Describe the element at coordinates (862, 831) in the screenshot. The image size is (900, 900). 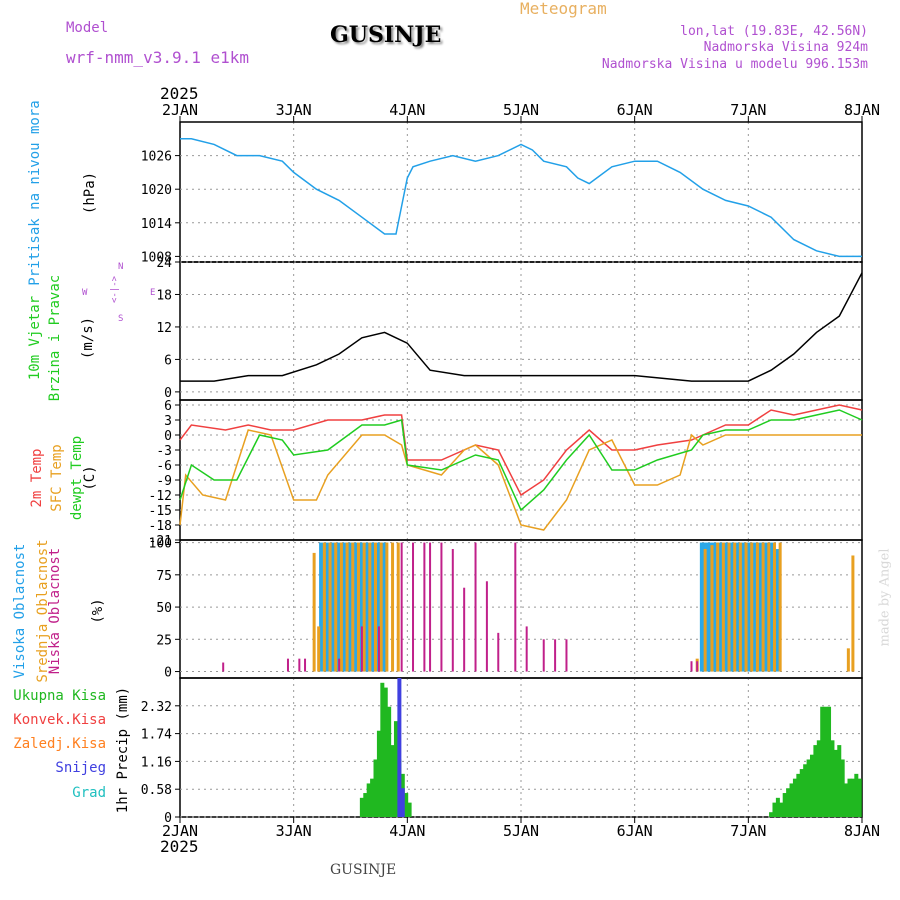
I see `x-tick-label-bottom: 8JAN` at that location.